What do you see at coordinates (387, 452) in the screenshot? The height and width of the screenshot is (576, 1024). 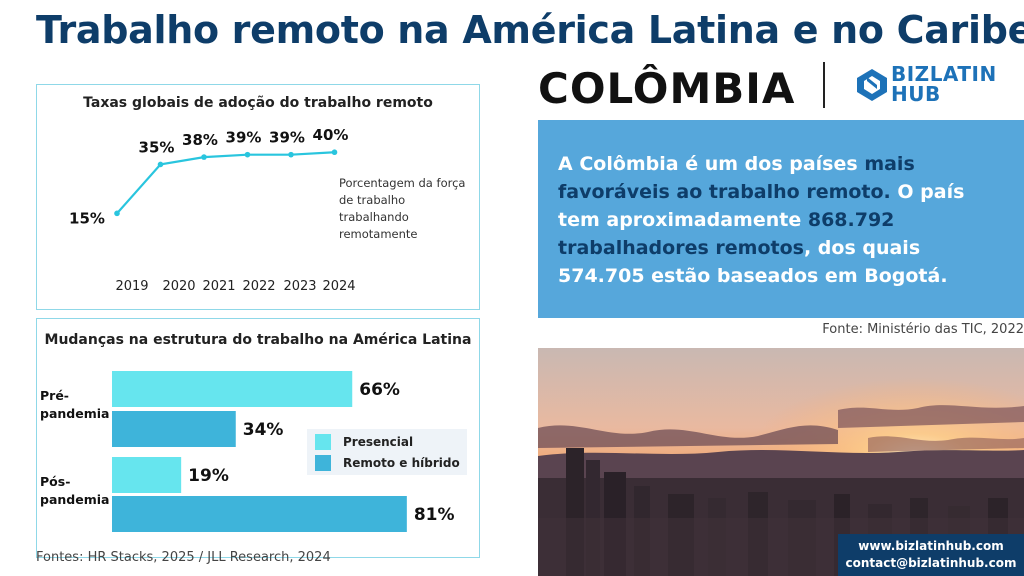 I see `bar-chart-legend: Presencial Remoto e híbrido` at bounding box center [387, 452].